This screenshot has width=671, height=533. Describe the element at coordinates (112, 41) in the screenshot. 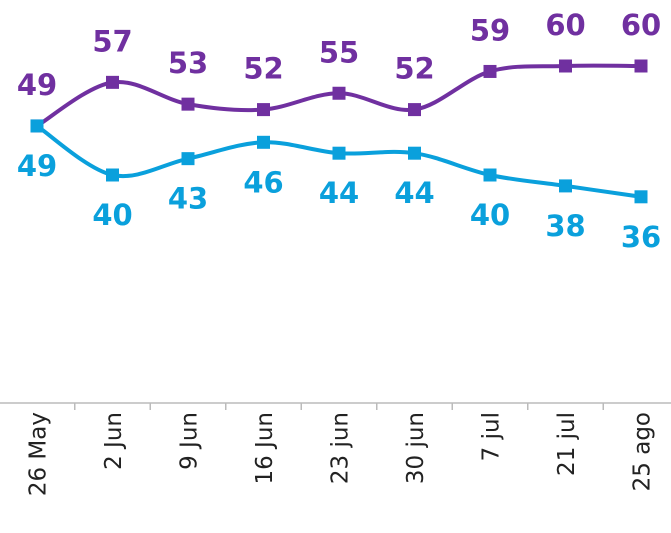

I see `data-label: 57` at that location.